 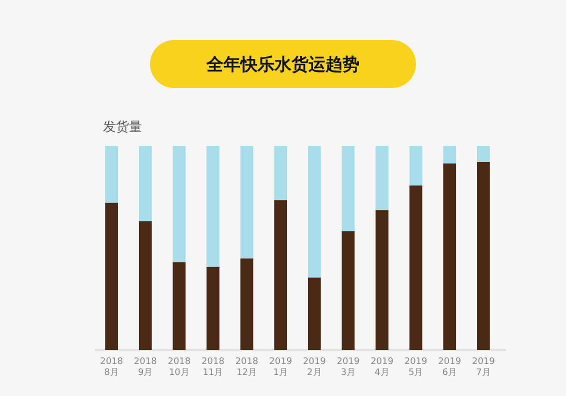 I want to click on x-tick-label: 2019 6月, so click(x=450, y=367).